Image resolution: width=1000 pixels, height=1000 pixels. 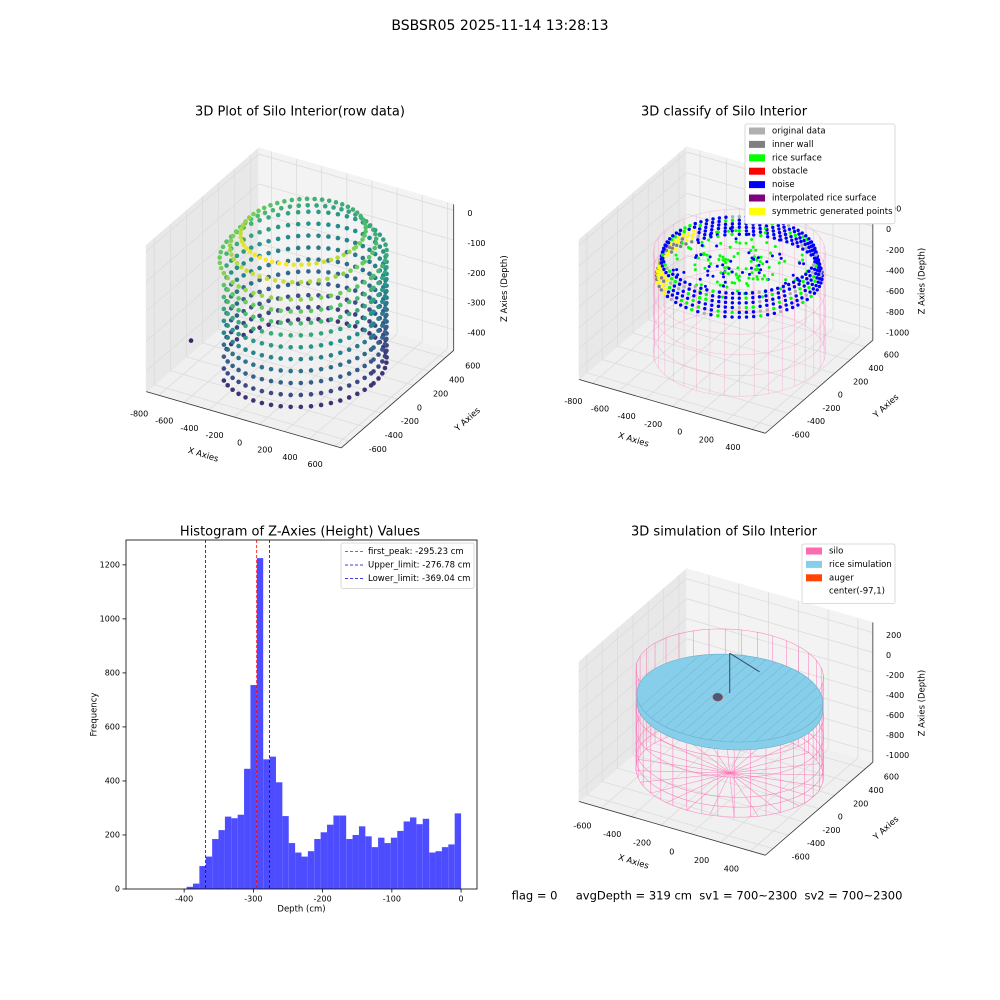 What do you see at coordinates (857, 592) in the screenshot?
I see `legend-label: center(-97,1)` at bounding box center [857, 592].